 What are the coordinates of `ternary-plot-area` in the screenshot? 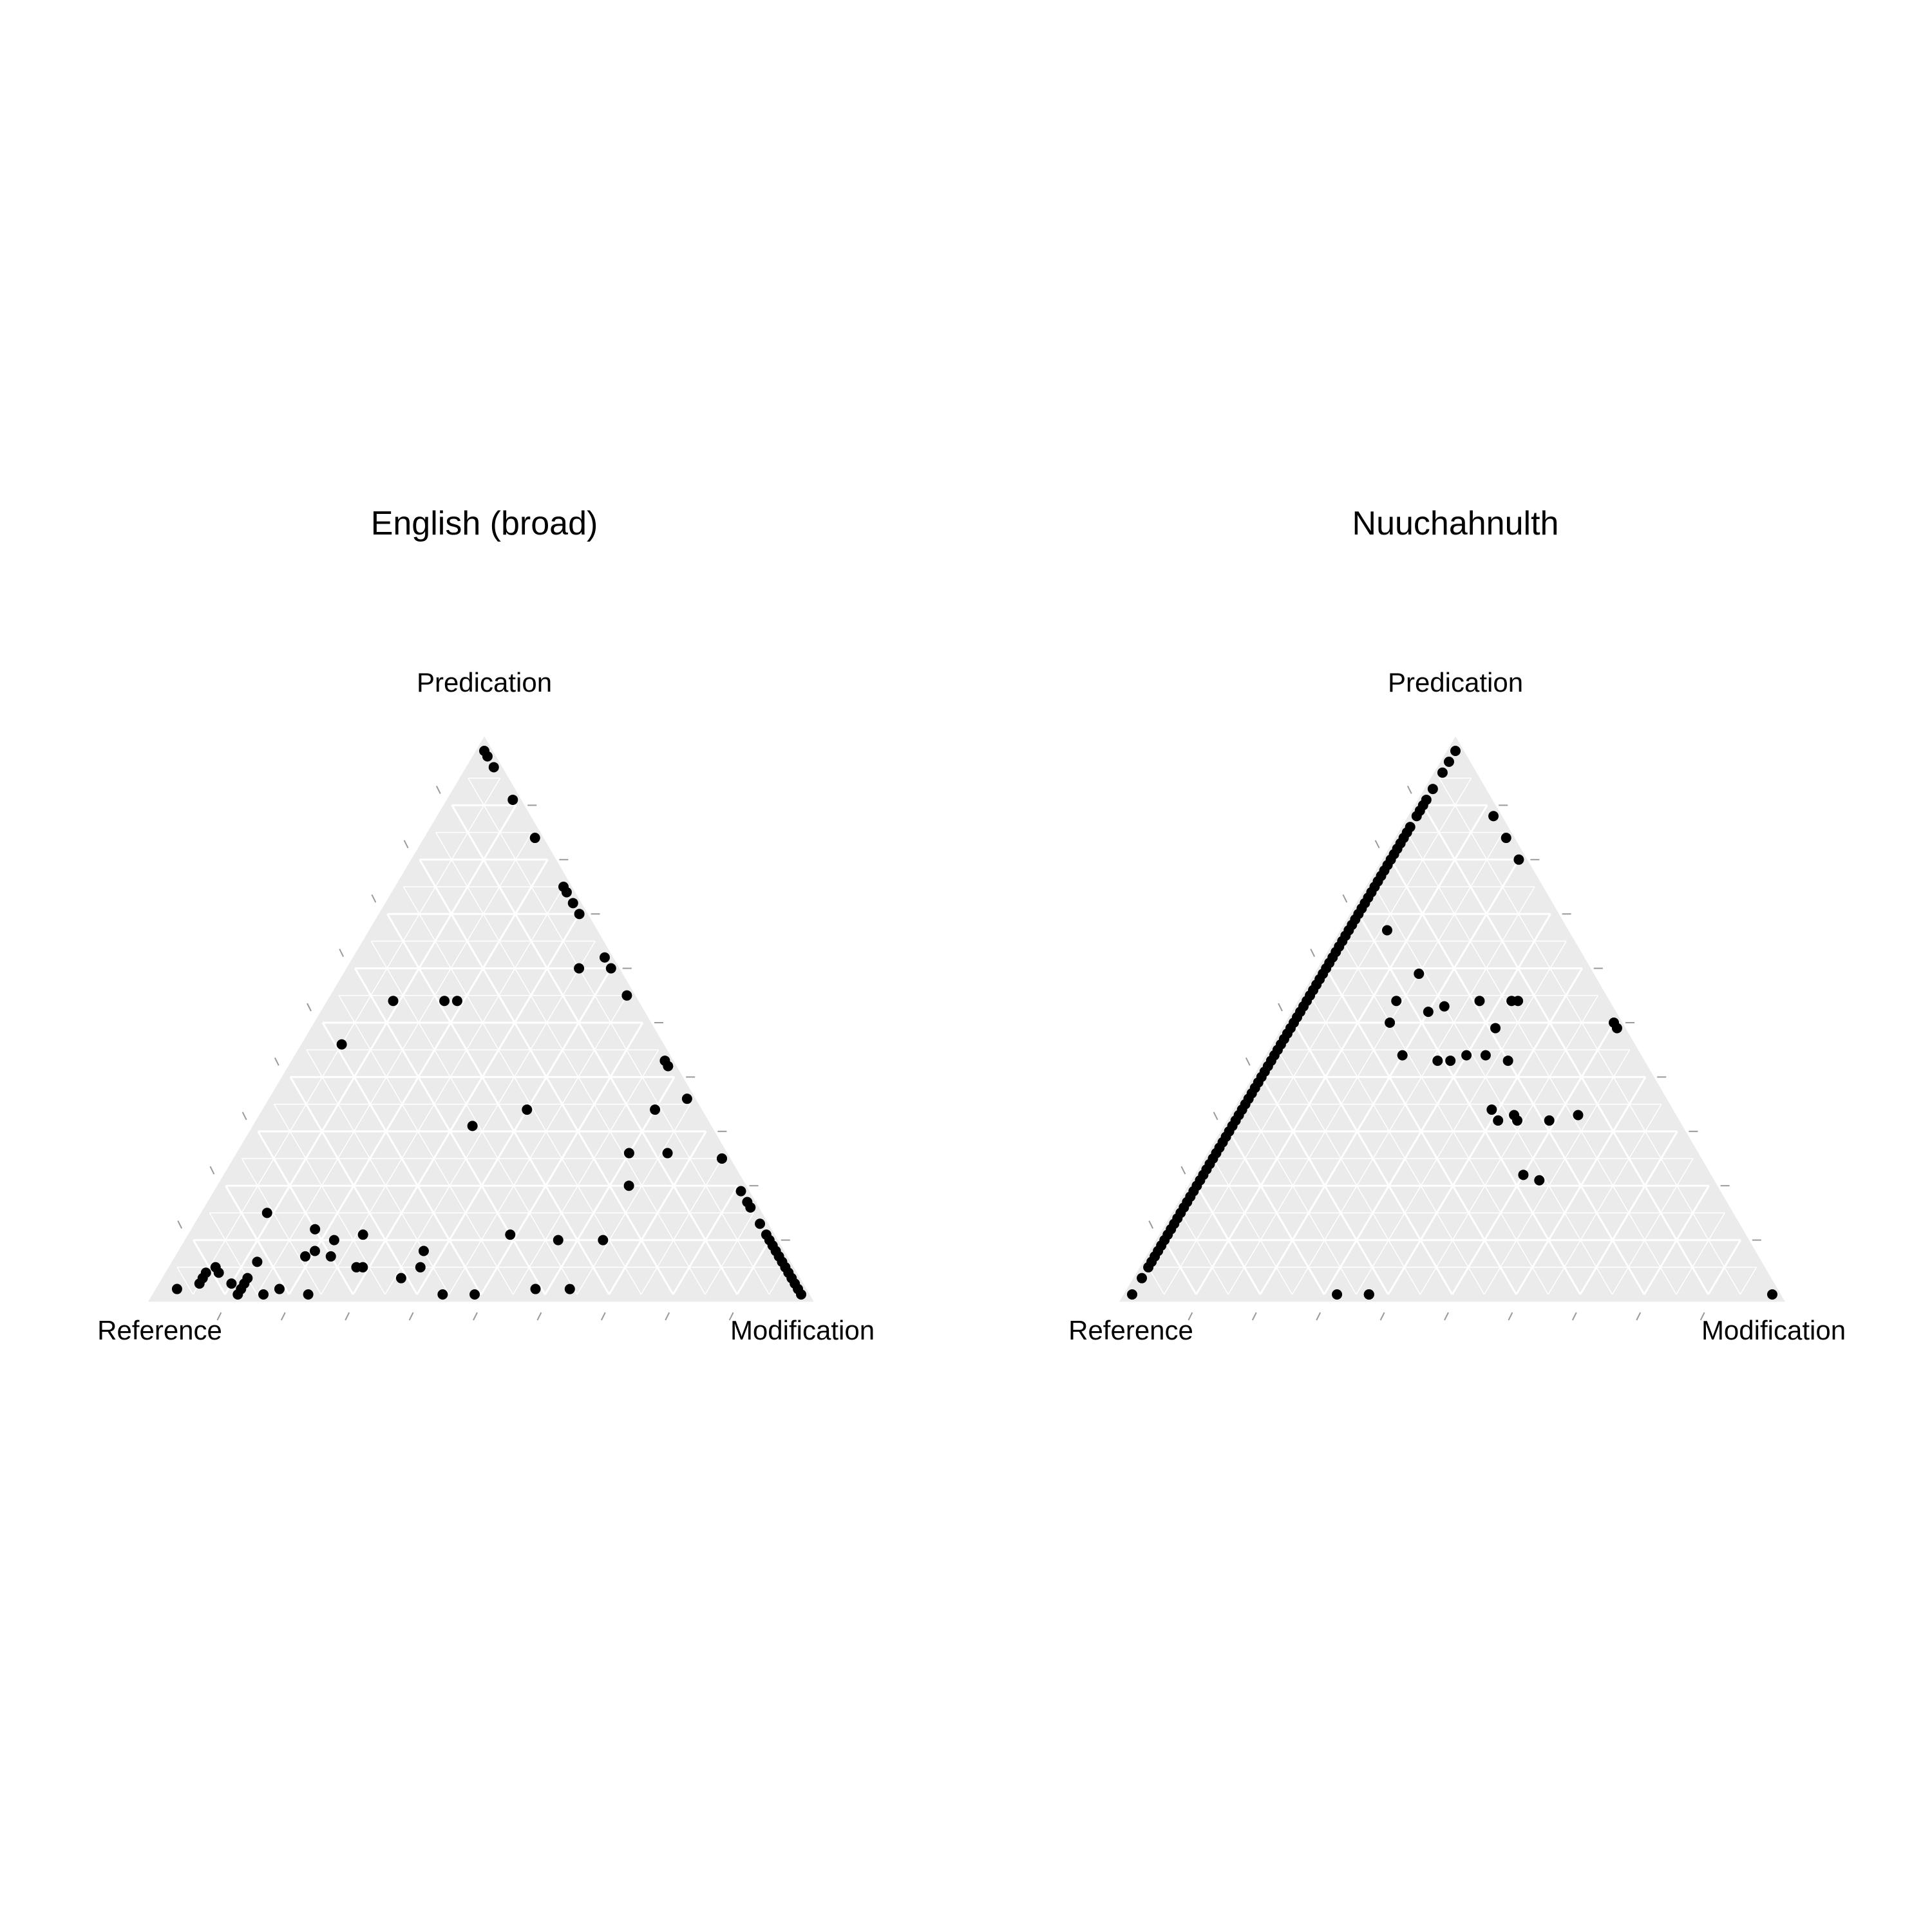 It's located at (481, 1028).